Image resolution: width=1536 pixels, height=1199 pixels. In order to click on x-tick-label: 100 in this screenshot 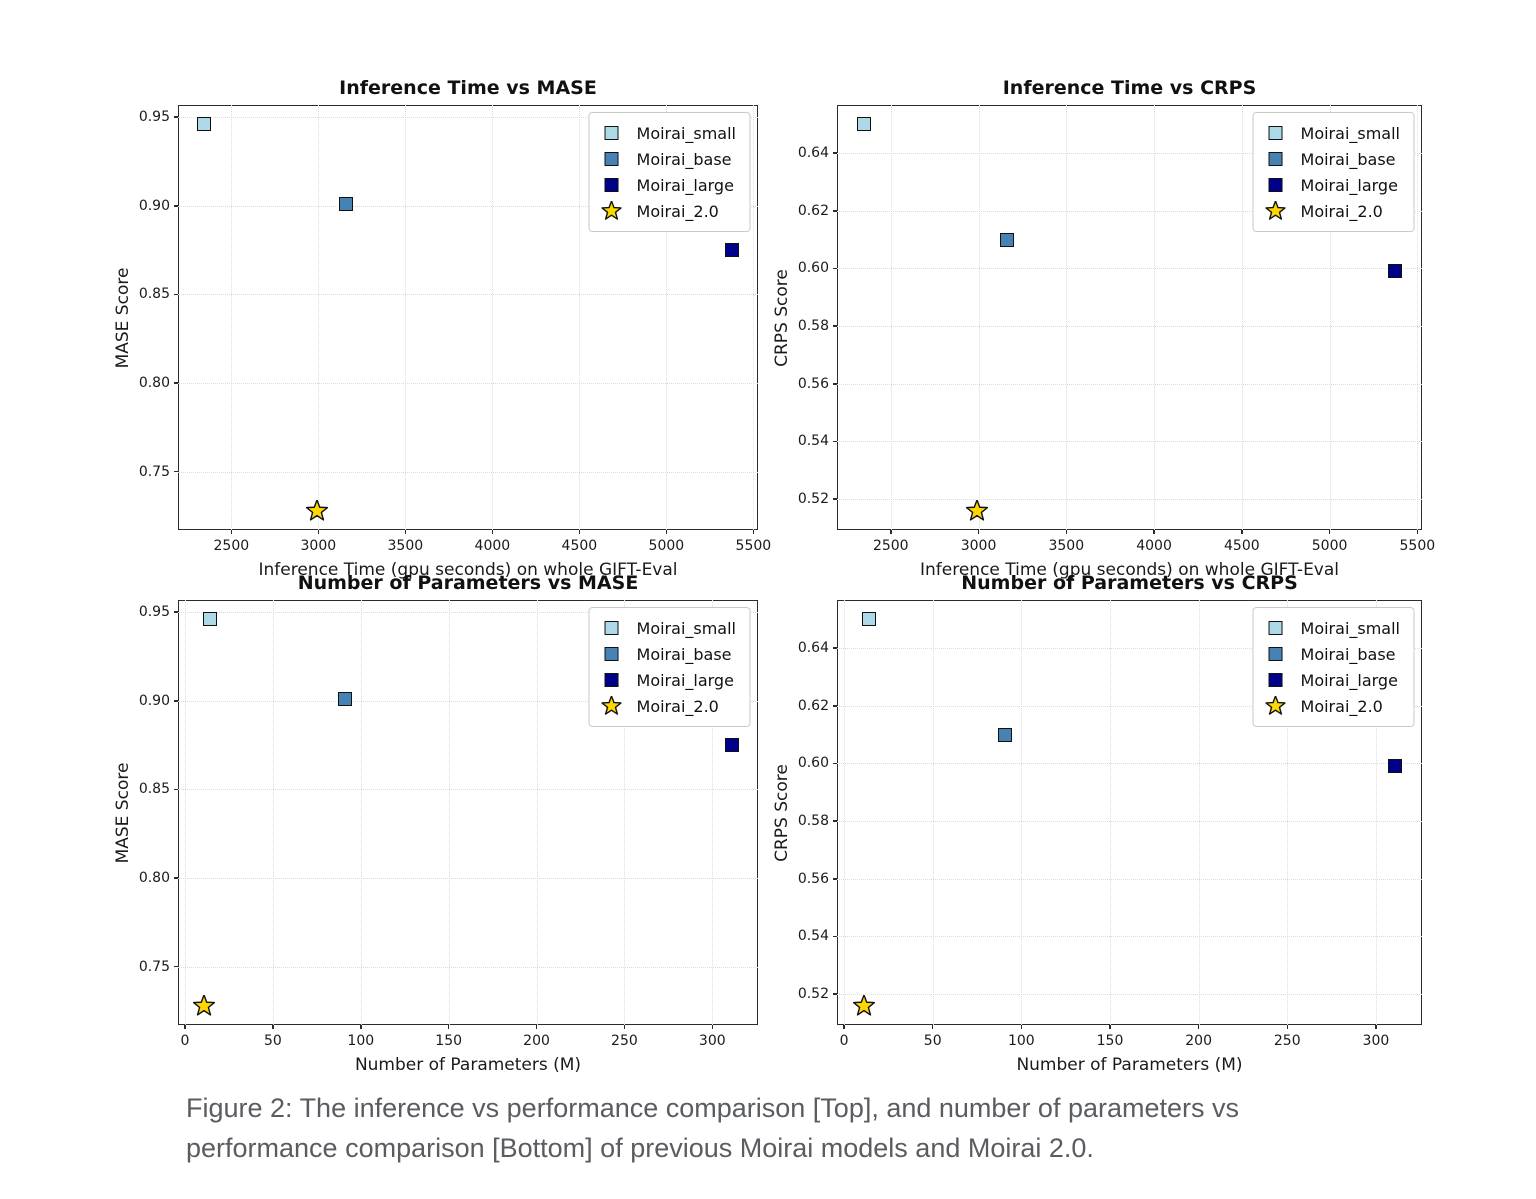, I will do `click(1021, 1041)`.